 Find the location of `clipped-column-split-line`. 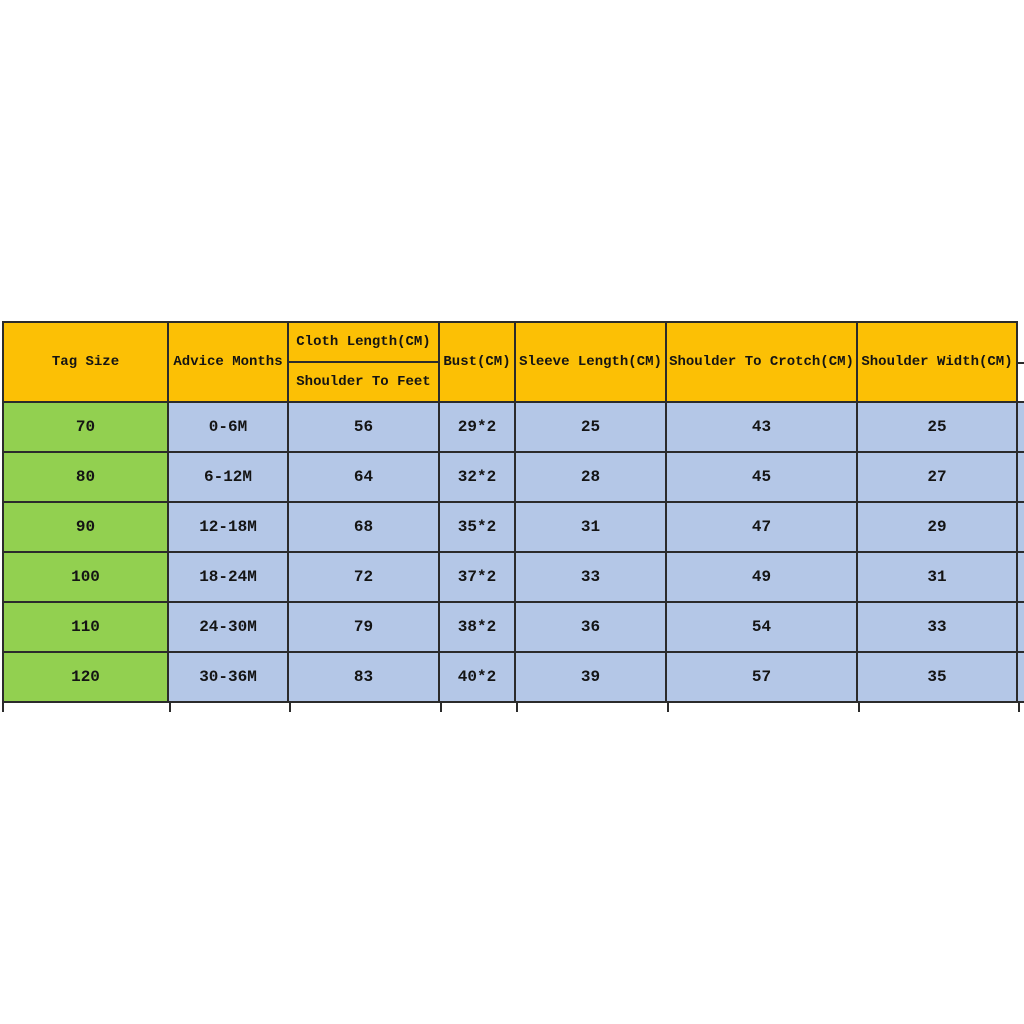

clipped-column-split-line is located at coordinates (1021, 342).